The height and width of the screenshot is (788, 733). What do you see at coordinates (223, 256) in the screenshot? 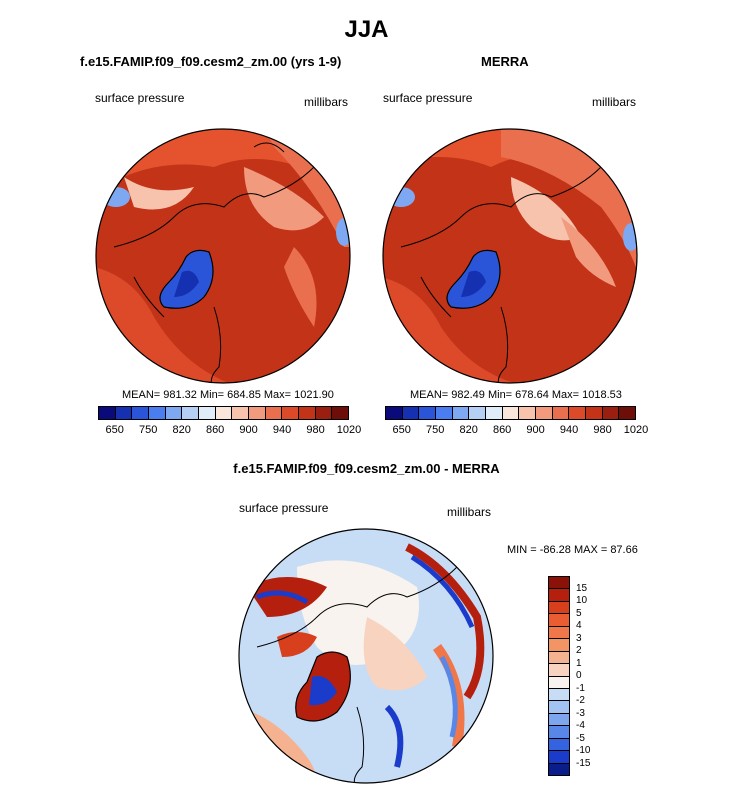
I see `model-polar-map` at bounding box center [223, 256].